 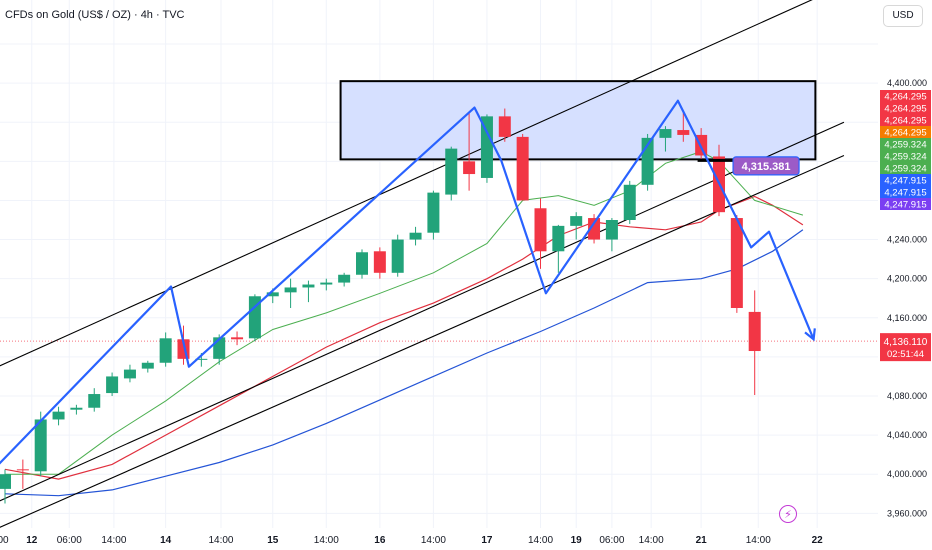 What do you see at coordinates (907, 474) in the screenshot?
I see `y-tick-label: 4,000.000` at bounding box center [907, 474].